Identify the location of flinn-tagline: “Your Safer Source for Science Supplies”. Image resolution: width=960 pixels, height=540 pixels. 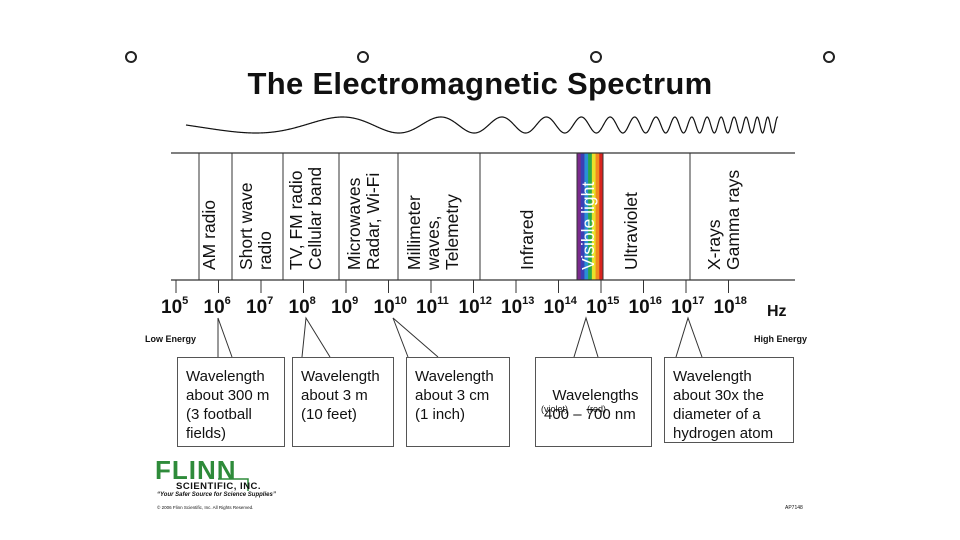
(216, 495).